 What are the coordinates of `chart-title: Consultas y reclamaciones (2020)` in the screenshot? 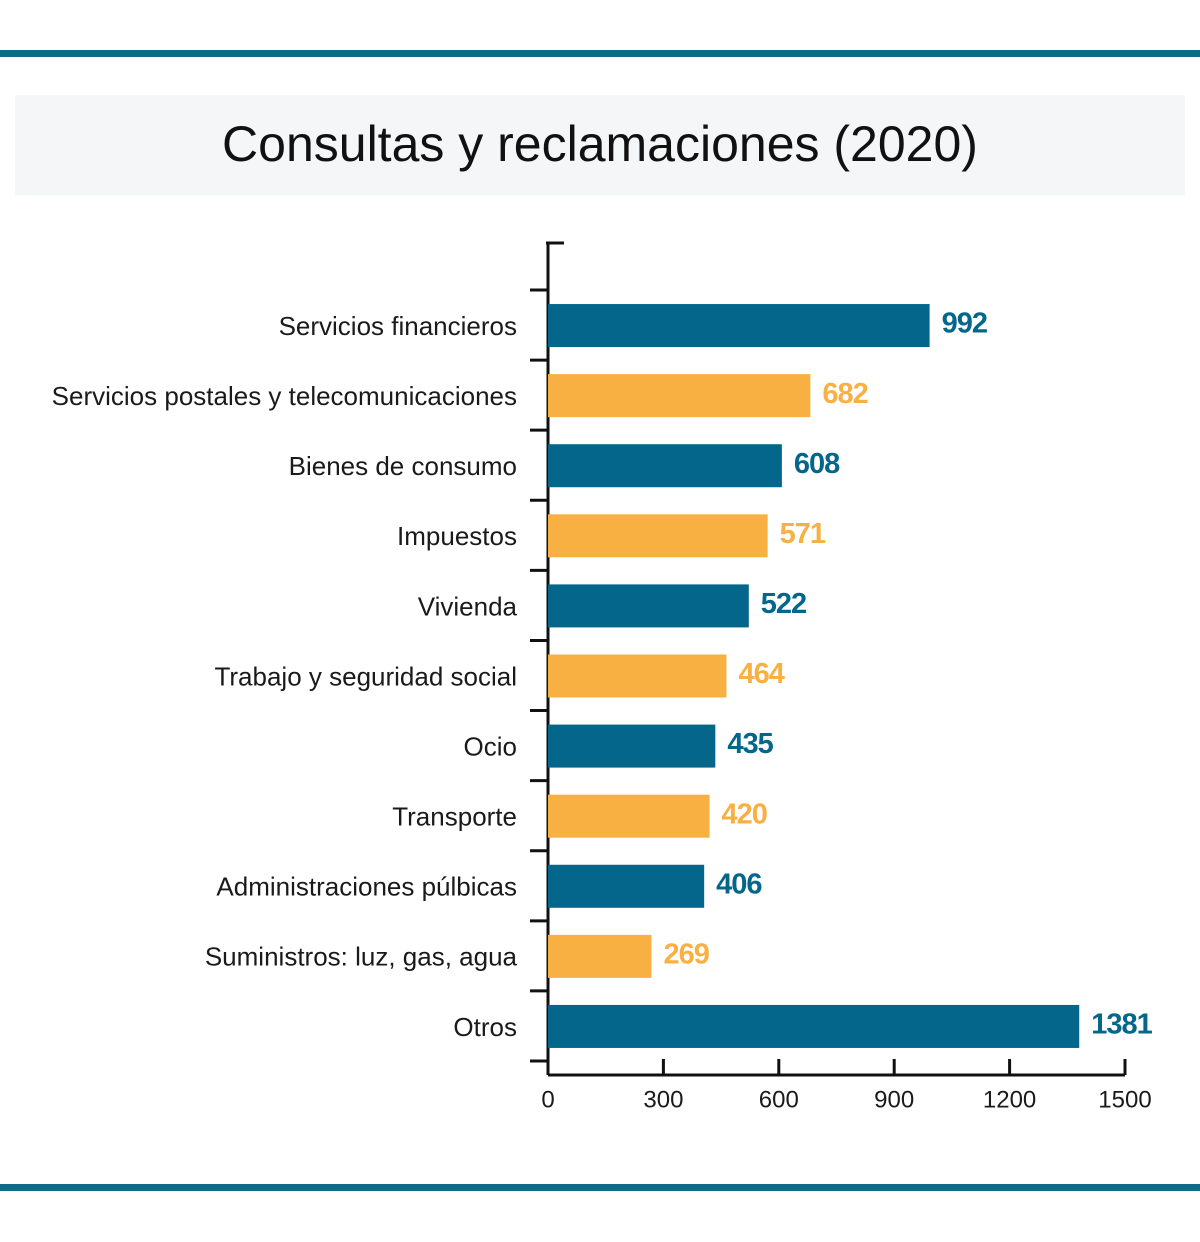 It's located at (600, 144).